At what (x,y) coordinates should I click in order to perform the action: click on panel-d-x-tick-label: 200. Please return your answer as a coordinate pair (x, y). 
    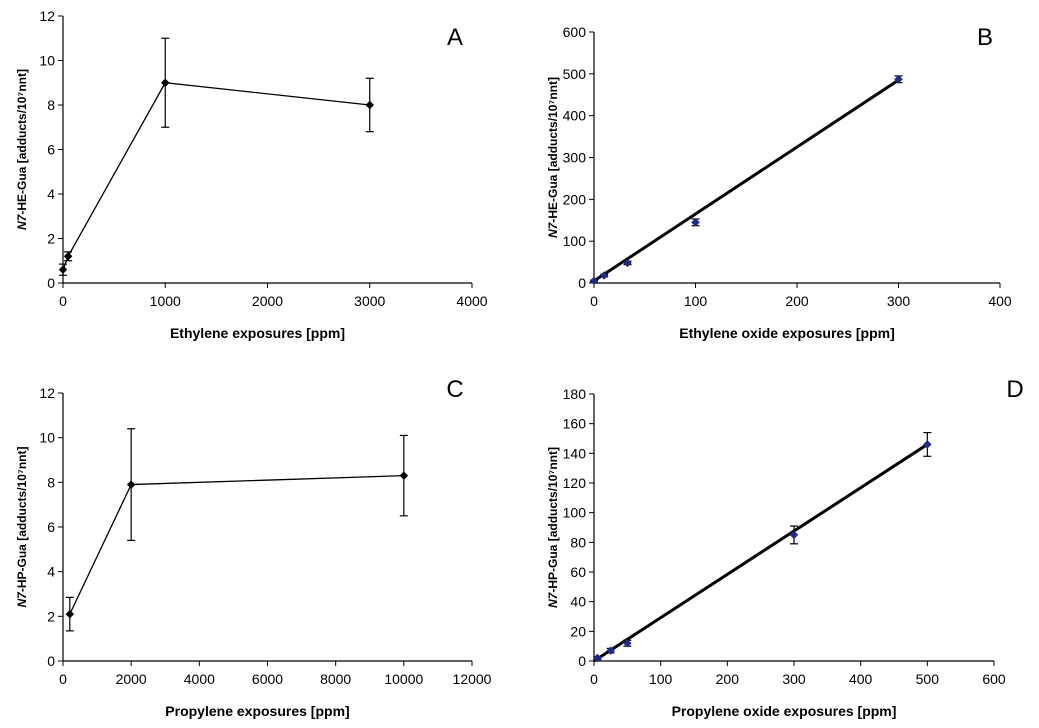
    Looking at the image, I should click on (728, 679).